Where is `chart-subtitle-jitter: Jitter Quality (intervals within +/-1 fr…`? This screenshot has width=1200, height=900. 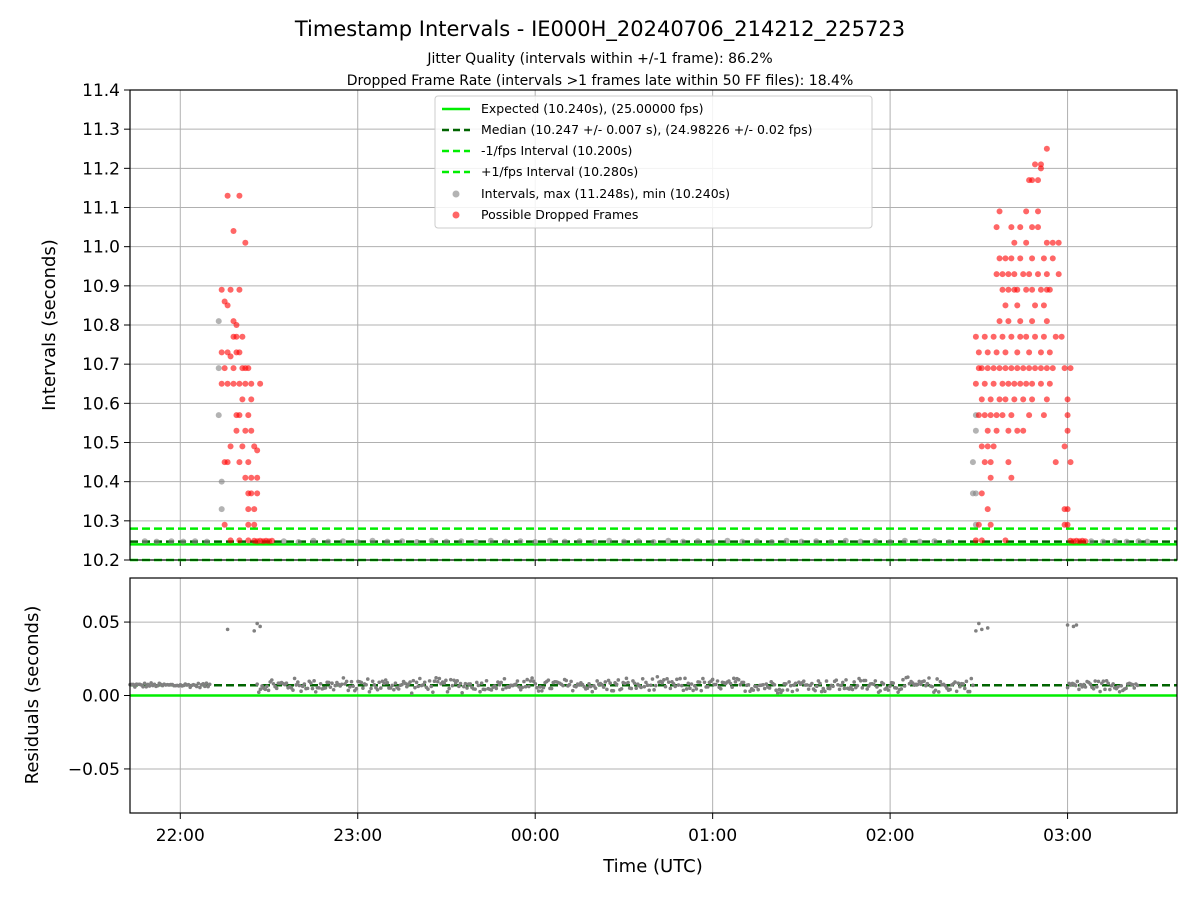 chart-subtitle-jitter: Jitter Quality (intervals within +/-1 fr… is located at coordinates (599, 59).